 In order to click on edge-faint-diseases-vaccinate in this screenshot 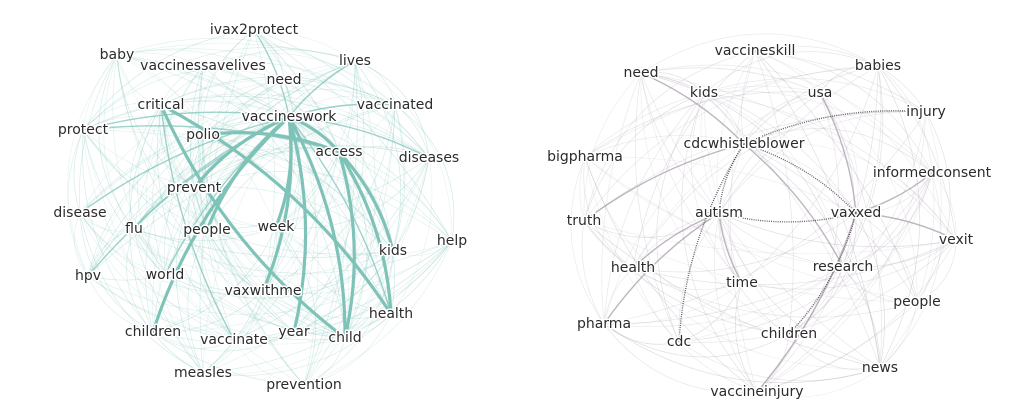, I will do `click(331, 249)`.